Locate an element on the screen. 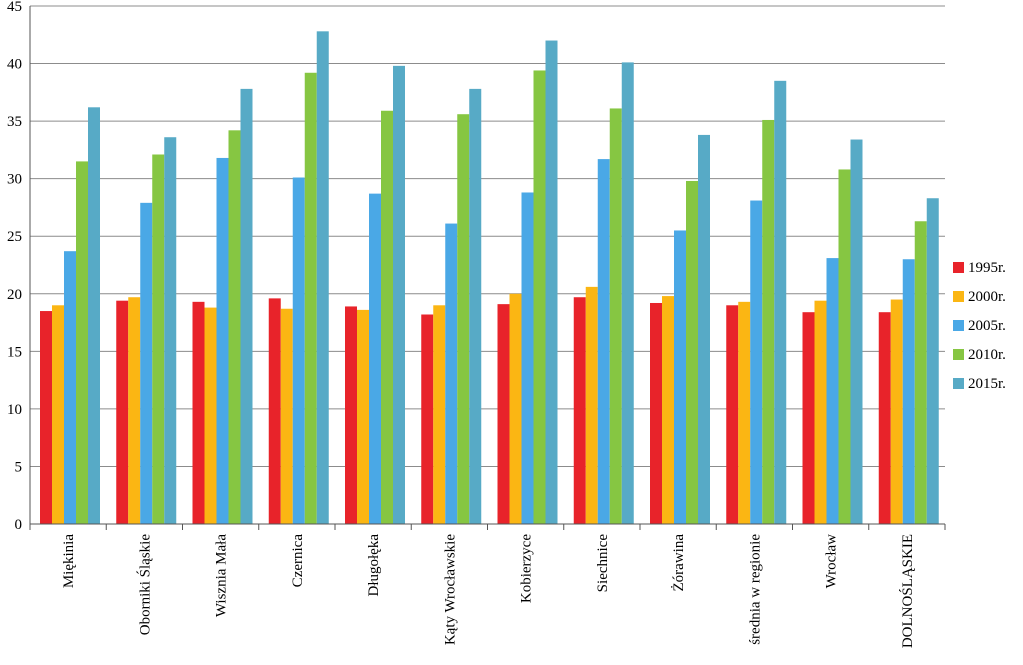  x-category-label: Żórawina is located at coordinates (679, 563).